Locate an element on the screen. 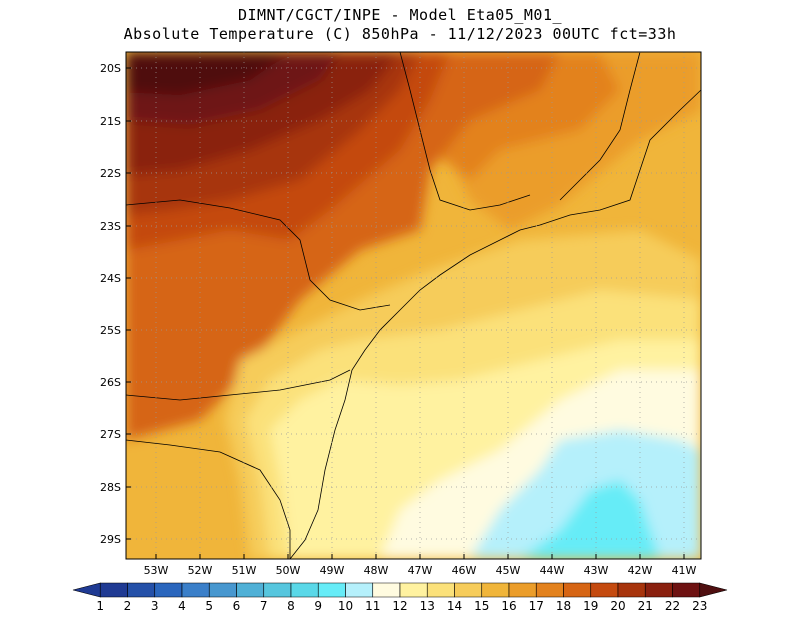 This screenshot has height=618, width=800. colorbar-label: 18 is located at coordinates (563, 606).